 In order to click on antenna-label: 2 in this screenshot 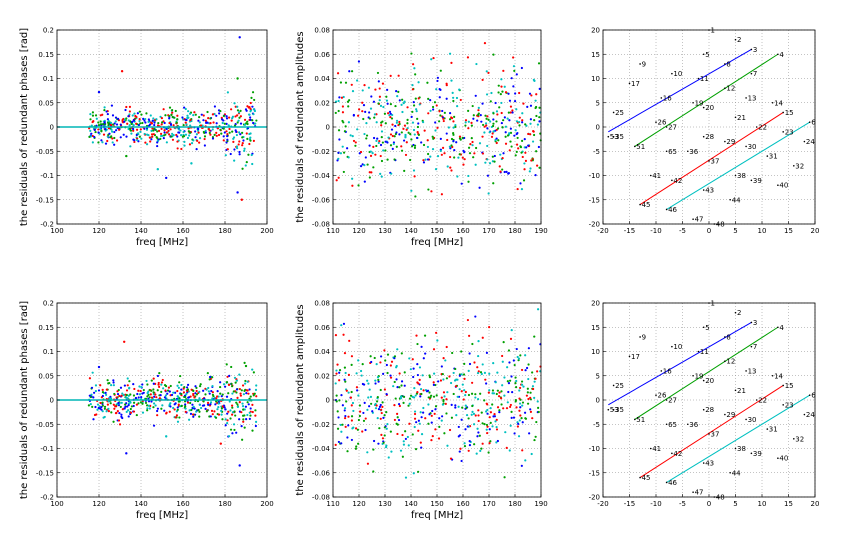, I will do `click(739, 313)`.